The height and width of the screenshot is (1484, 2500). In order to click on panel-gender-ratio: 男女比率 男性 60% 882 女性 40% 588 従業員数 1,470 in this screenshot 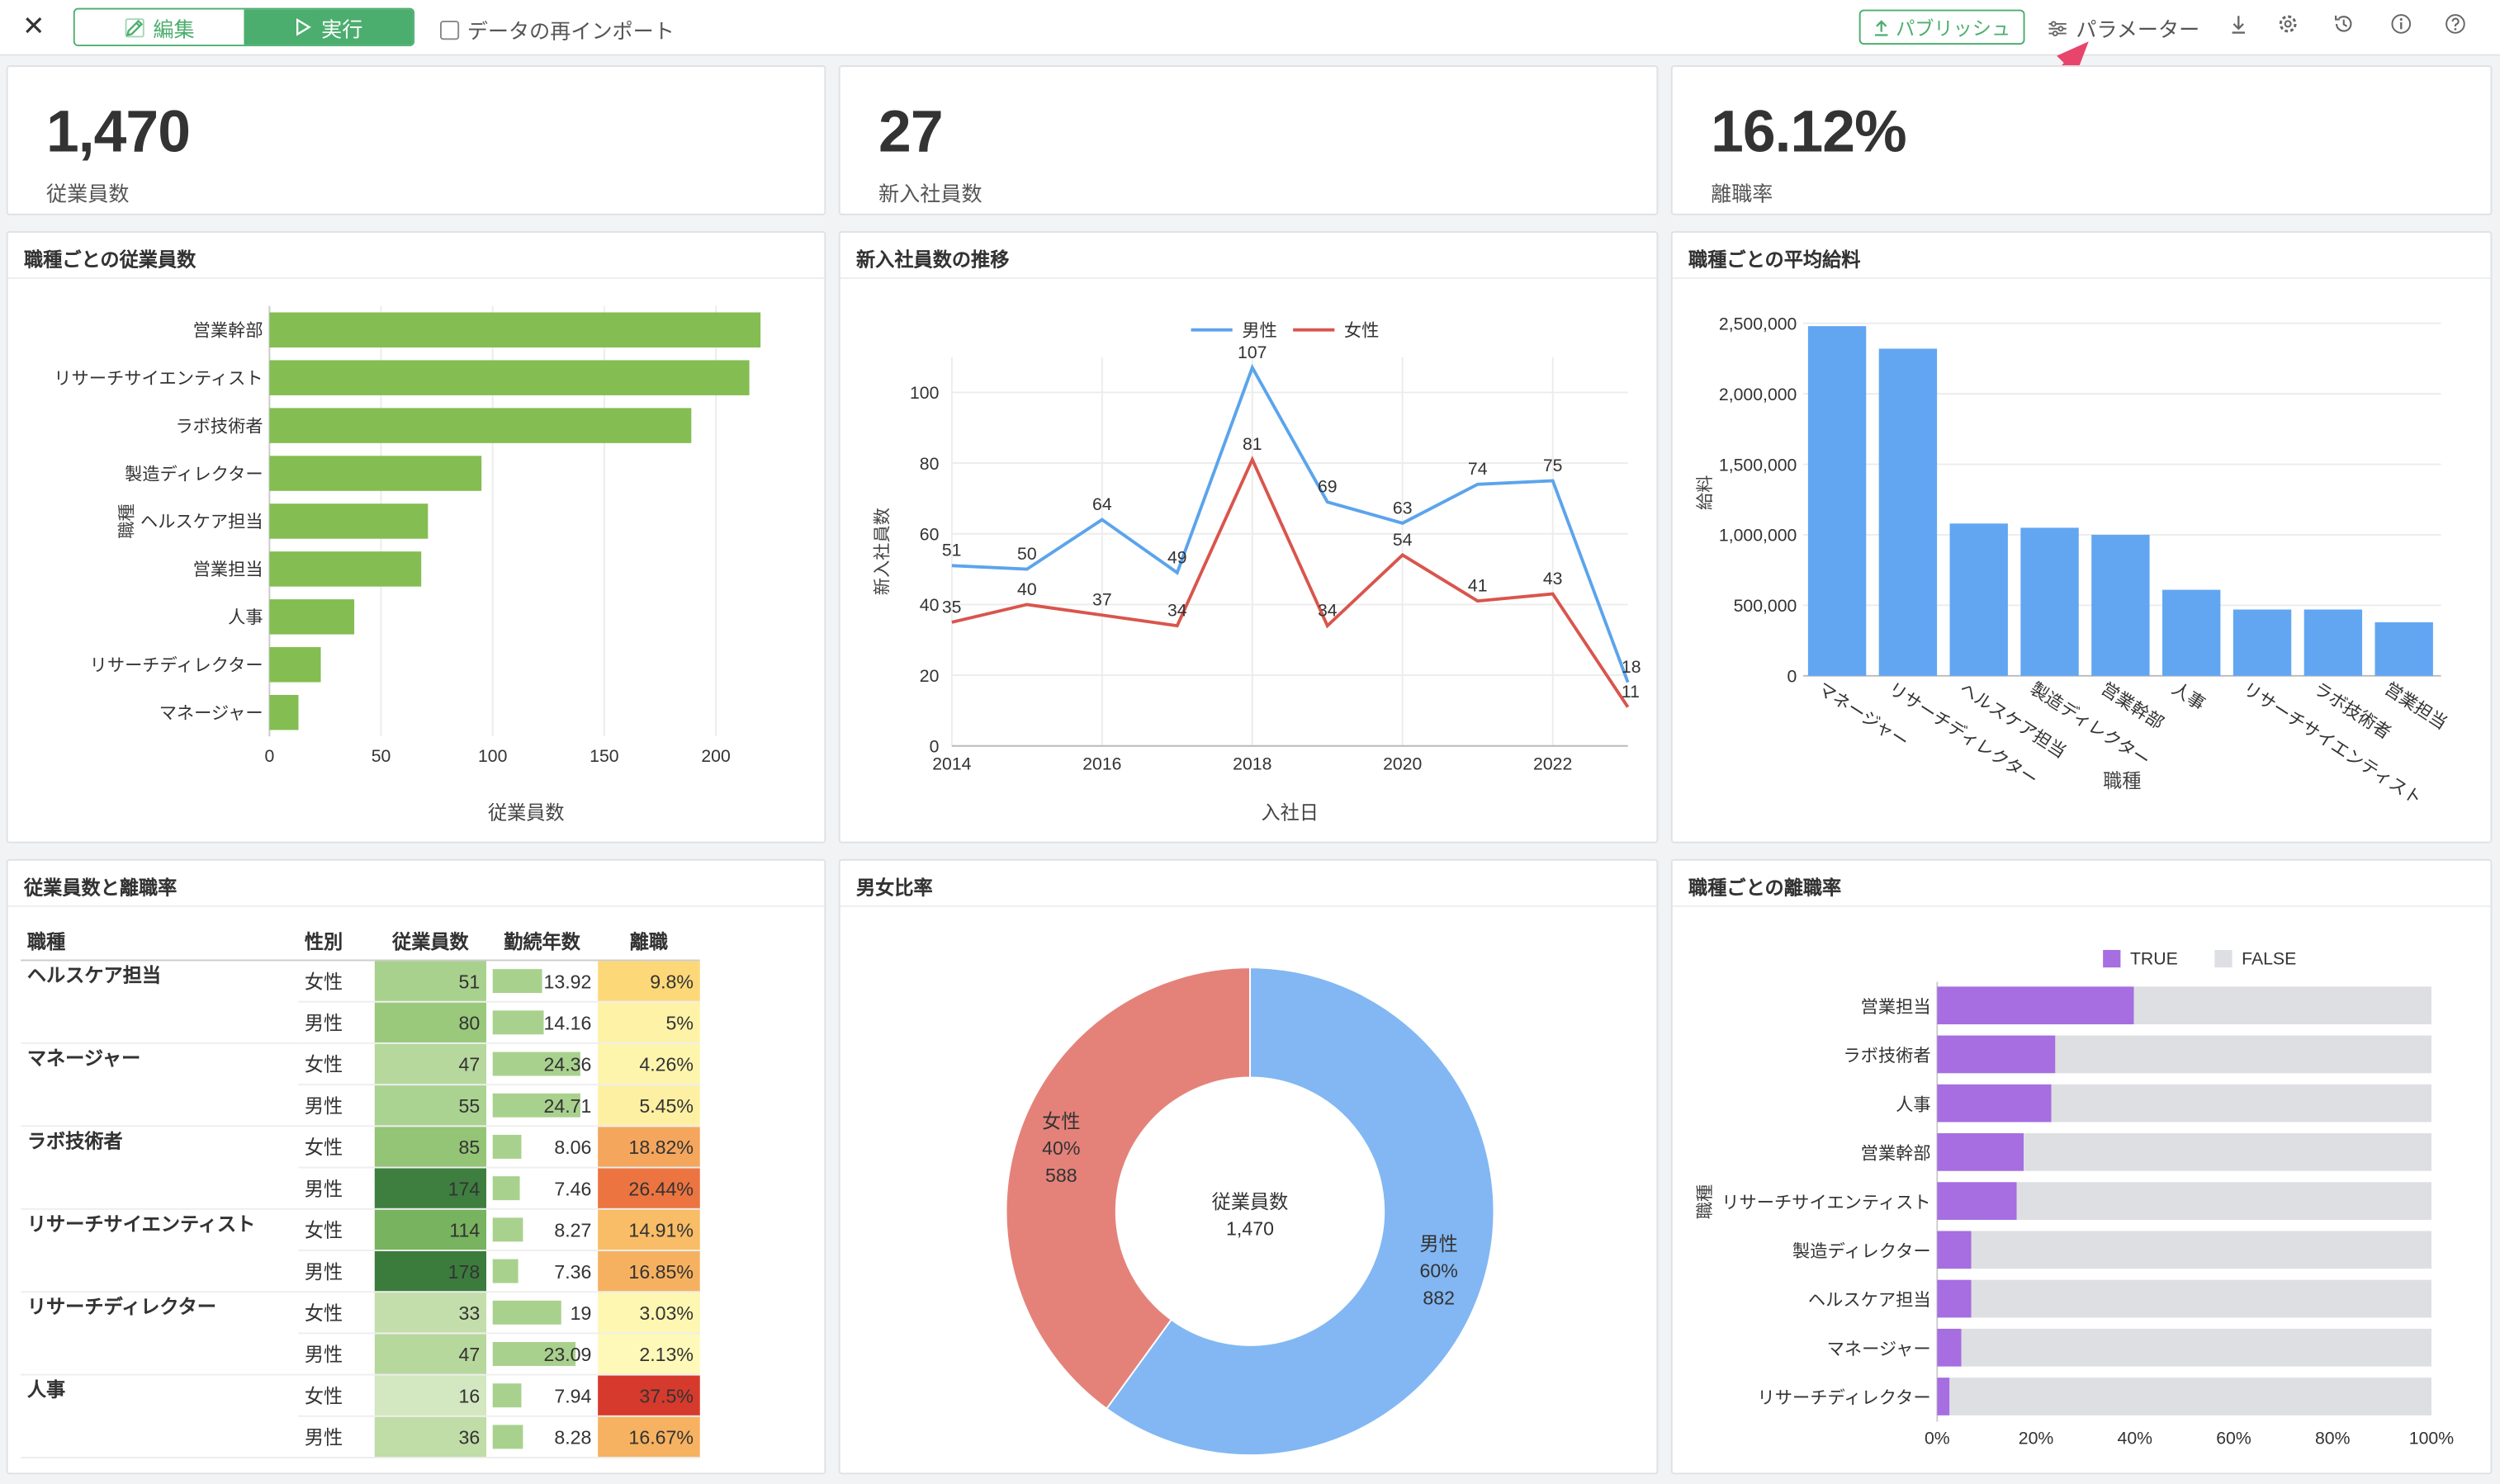, I will do `click(1249, 1166)`.